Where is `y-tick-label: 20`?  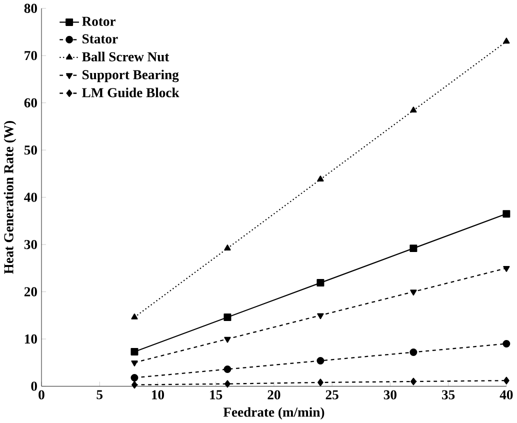
y-tick-label: 20 is located at coordinates (30, 291).